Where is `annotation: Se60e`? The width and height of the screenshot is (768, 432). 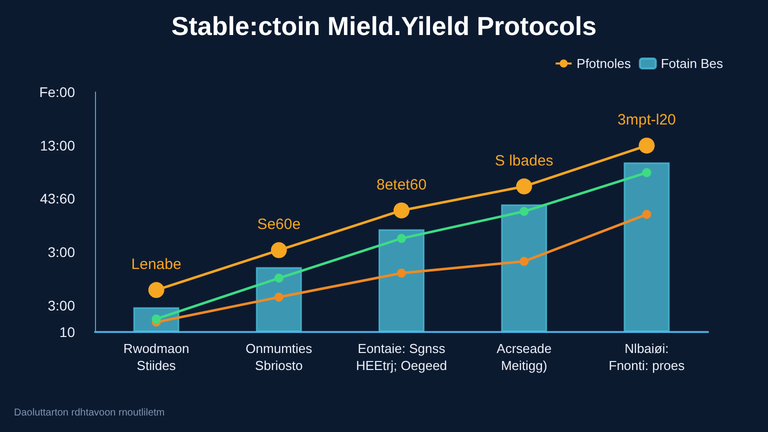
annotation: Se60e is located at coordinates (279, 225).